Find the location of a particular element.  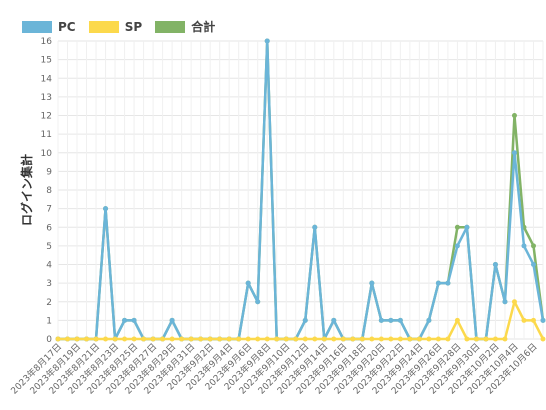

y-tick-label: 4 is located at coordinates (49, 266).